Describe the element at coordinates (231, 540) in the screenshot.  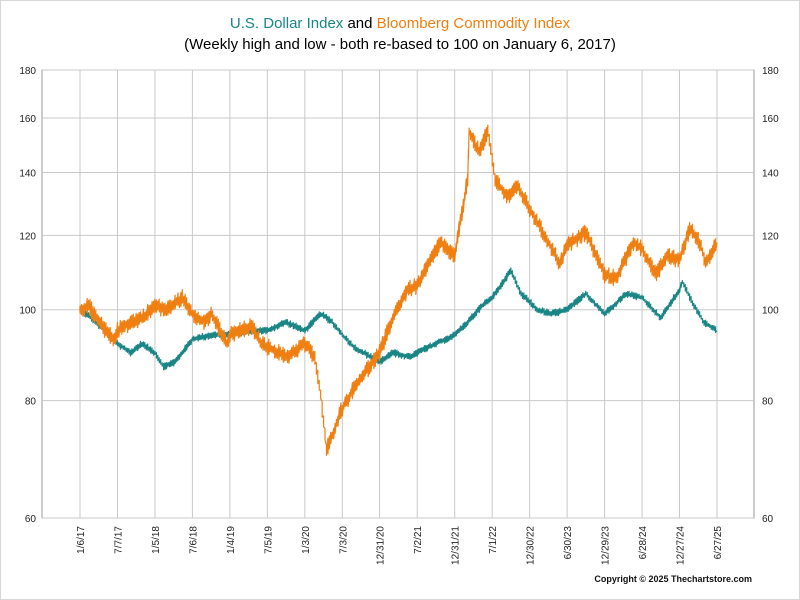
I see `x-tick-label-4: 1/4/19` at that location.